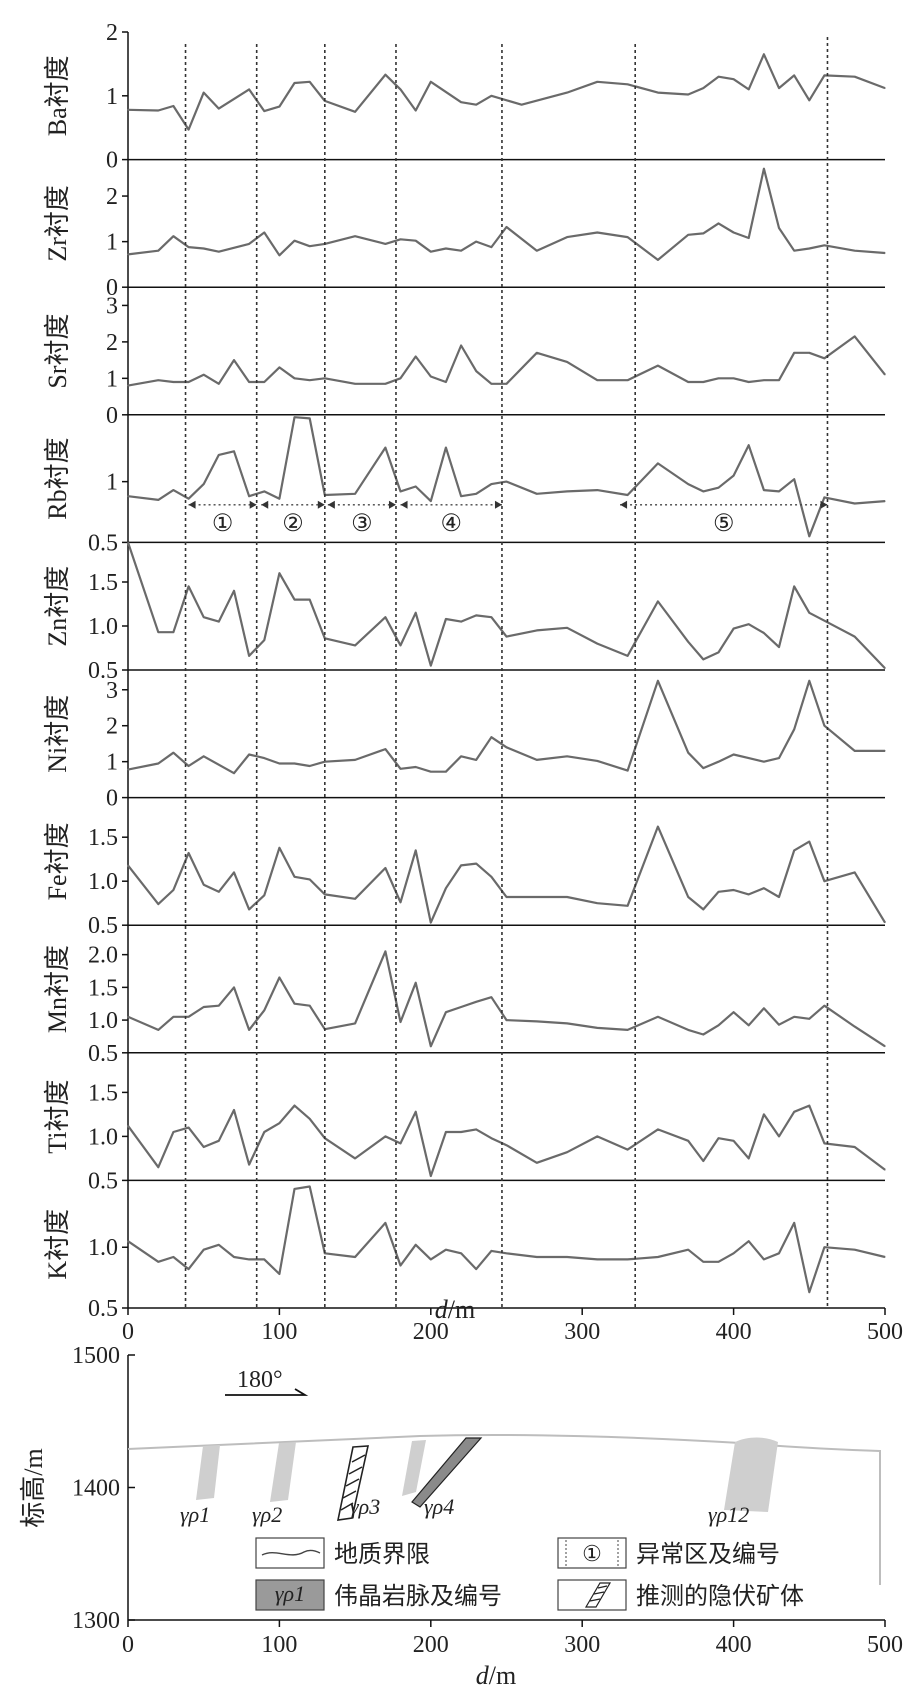 Image resolution: width=921 pixels, height=1690 pixels. I want to click on arrow-right, so click(253, 504).